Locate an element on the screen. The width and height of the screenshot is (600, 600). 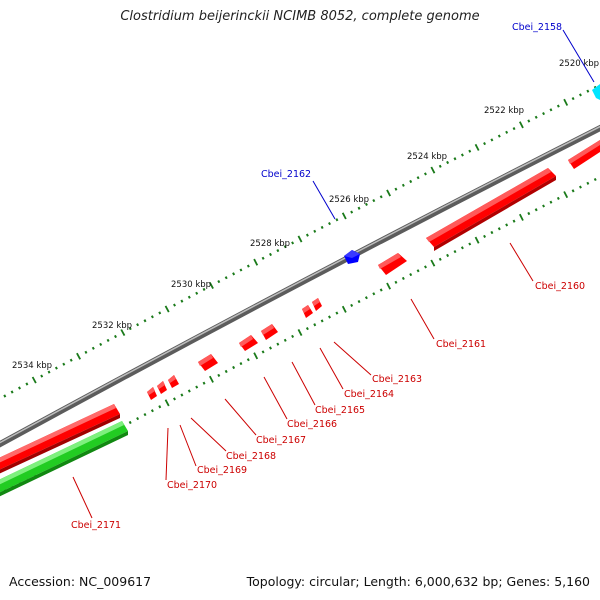
gene-label-cbei-2158: Cbei_2158 is located at coordinates (537, 27).